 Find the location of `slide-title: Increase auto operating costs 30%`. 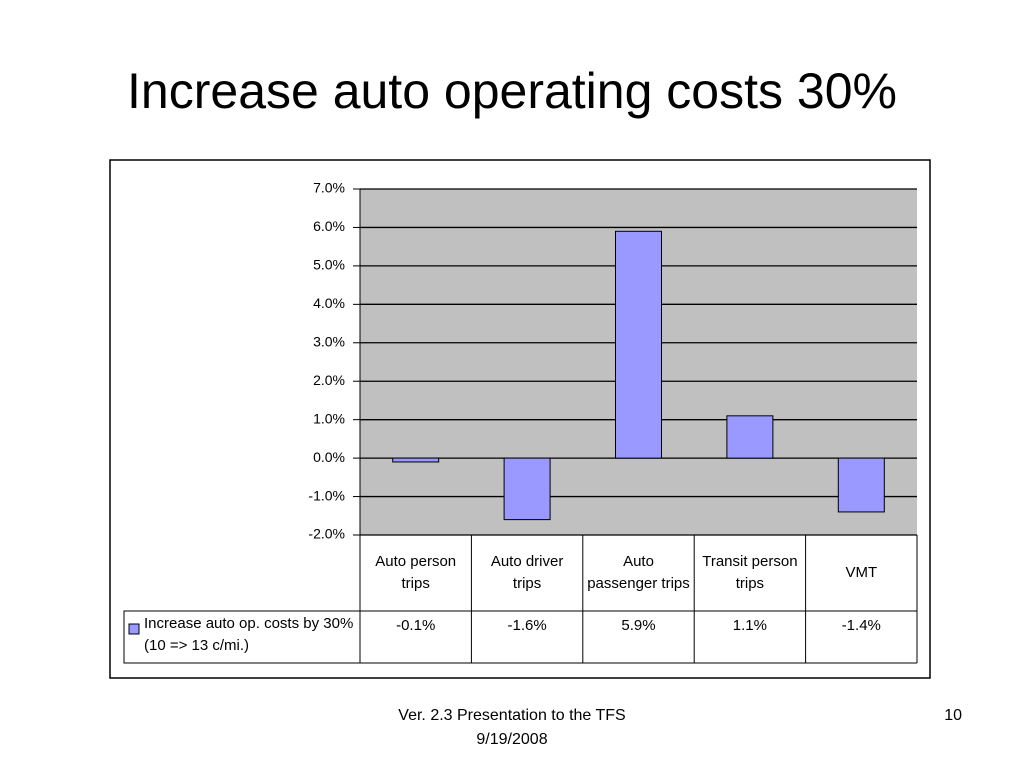

slide-title: Increase auto operating costs 30% is located at coordinates (512, 91).